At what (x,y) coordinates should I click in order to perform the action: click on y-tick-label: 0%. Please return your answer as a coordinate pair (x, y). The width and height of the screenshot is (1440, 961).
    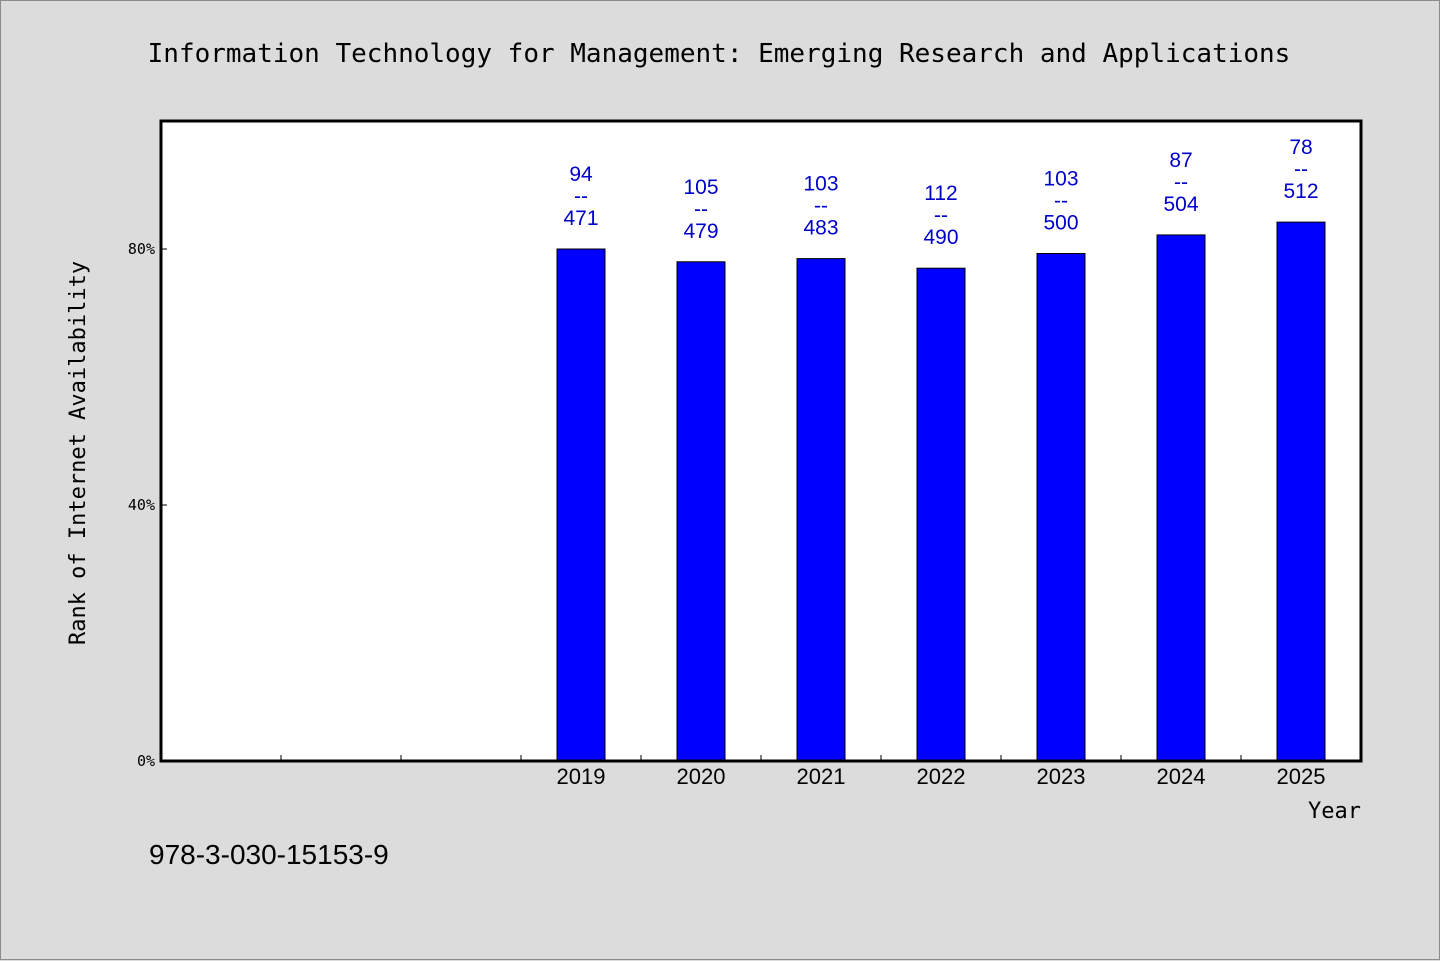
    Looking at the image, I should click on (146, 761).